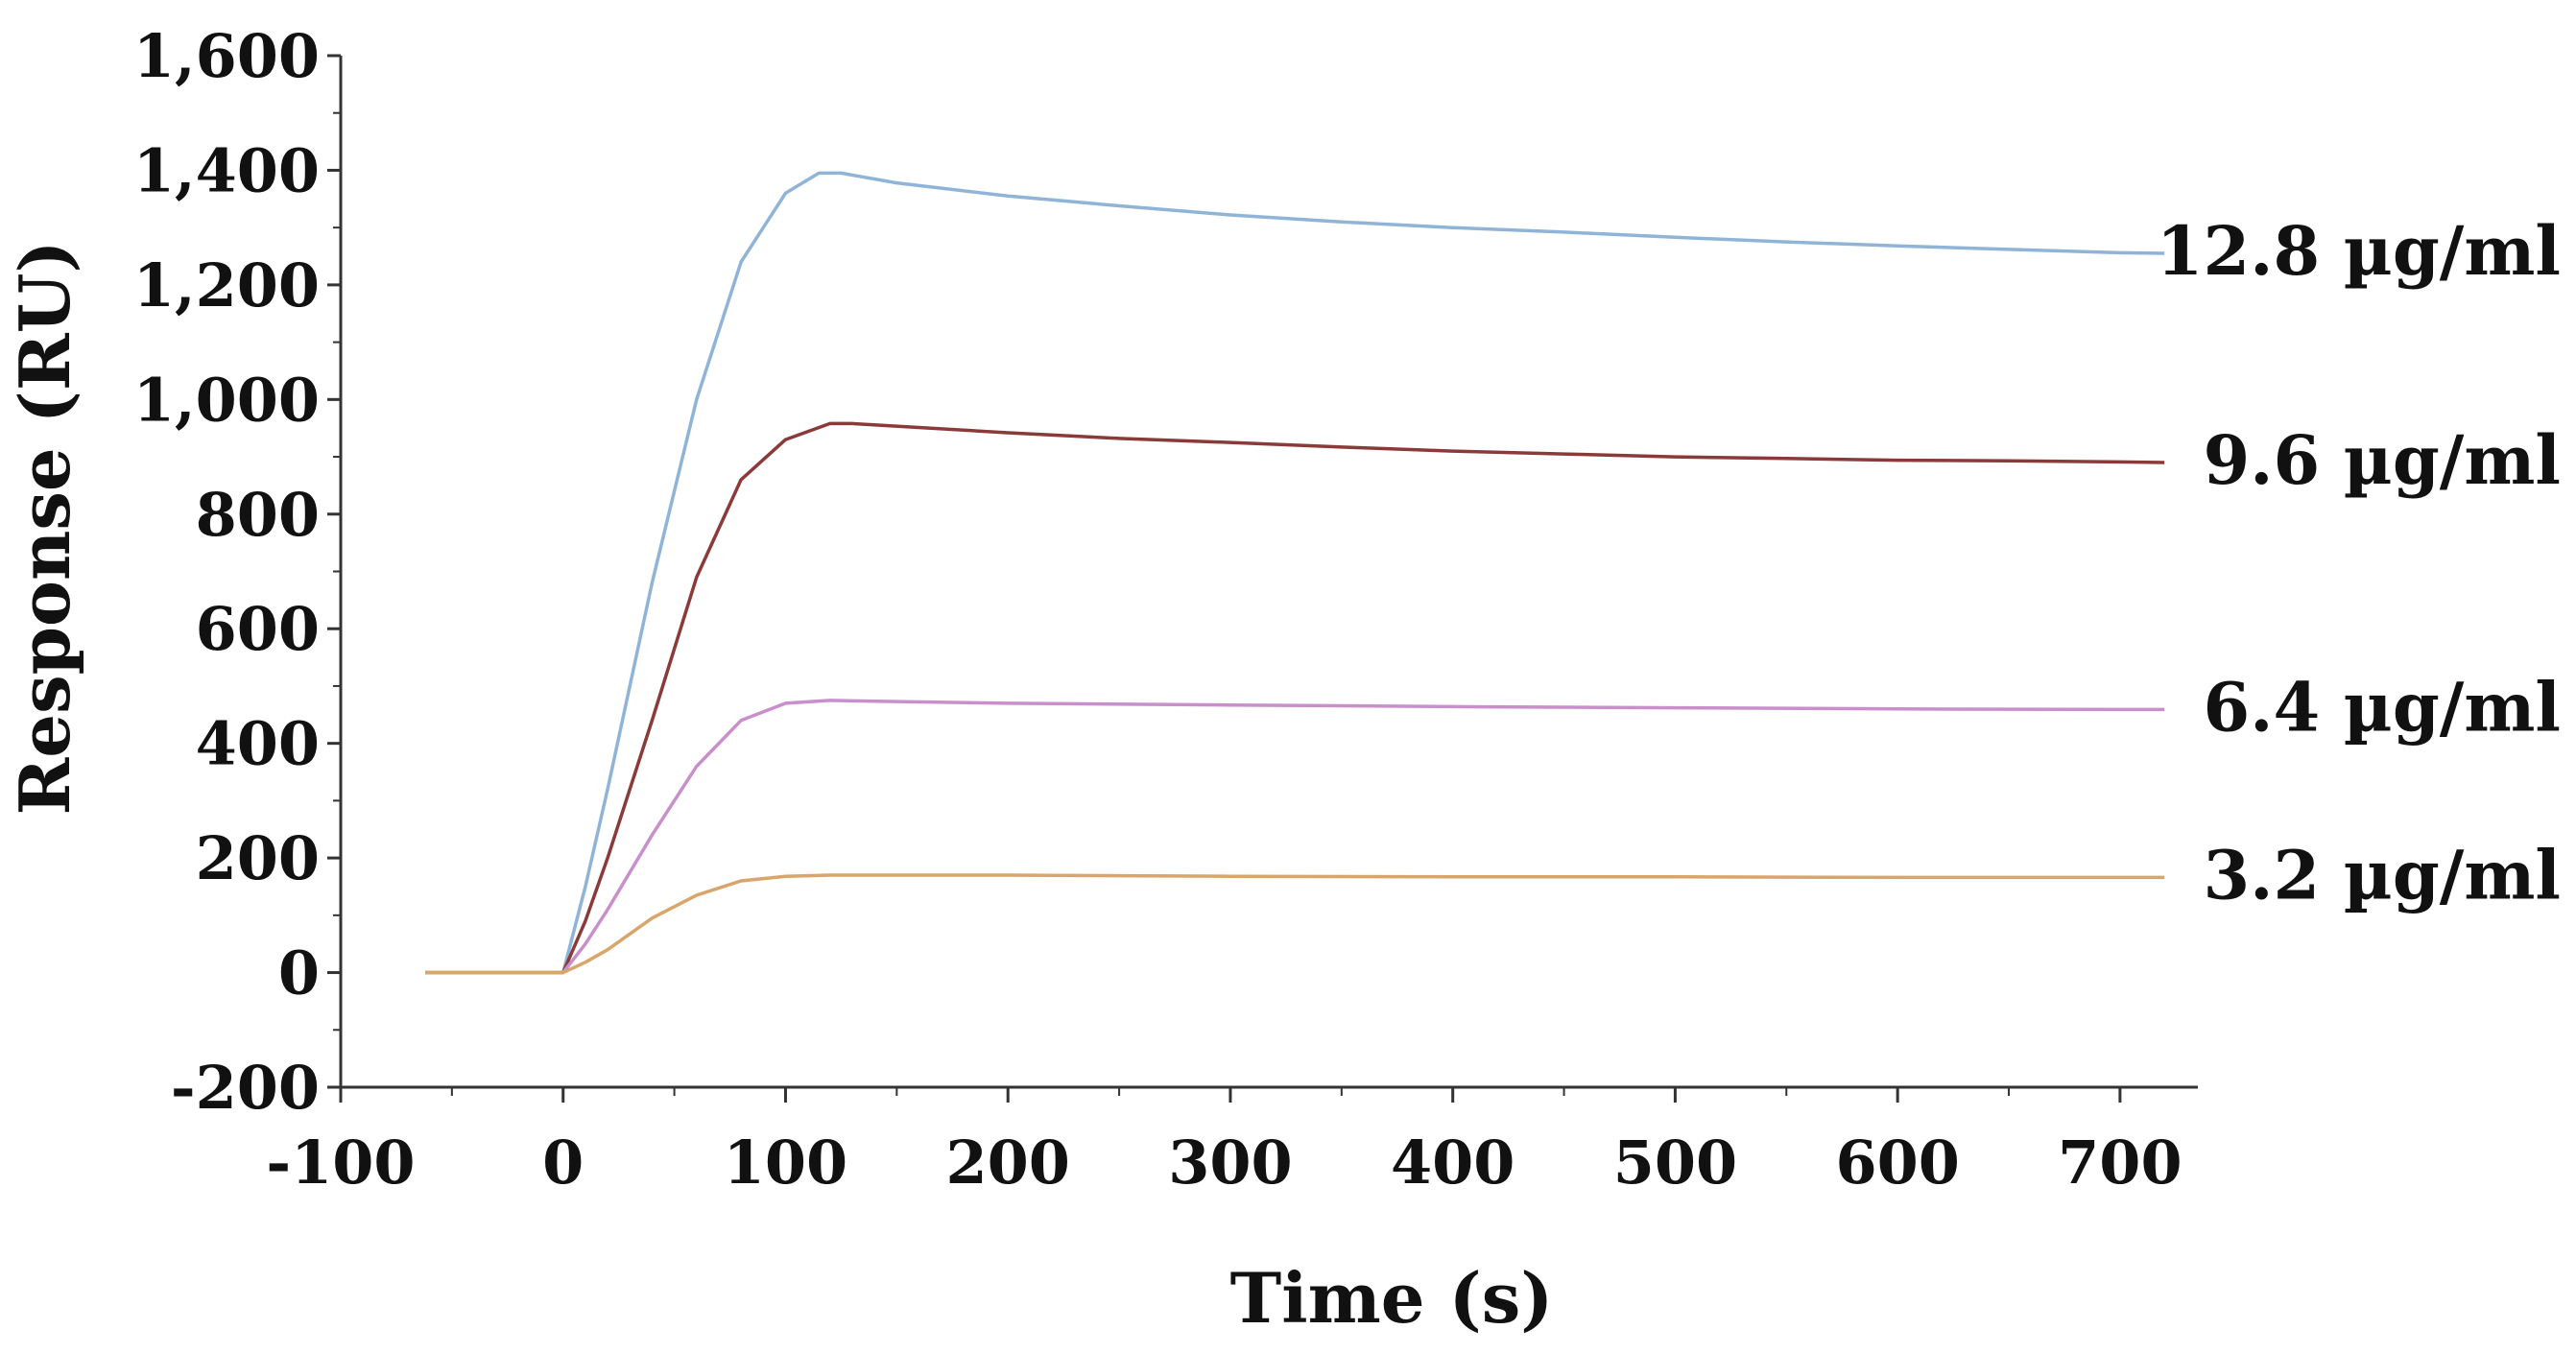 Image resolution: width=2576 pixels, height=1353 pixels. I want to click on y-tick-label: 600, so click(258, 629).